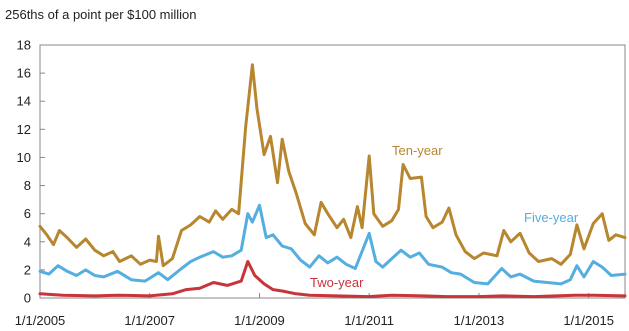 The width and height of the screenshot is (629, 331). What do you see at coordinates (24, 45) in the screenshot?
I see `y-tick-label: 18` at bounding box center [24, 45].